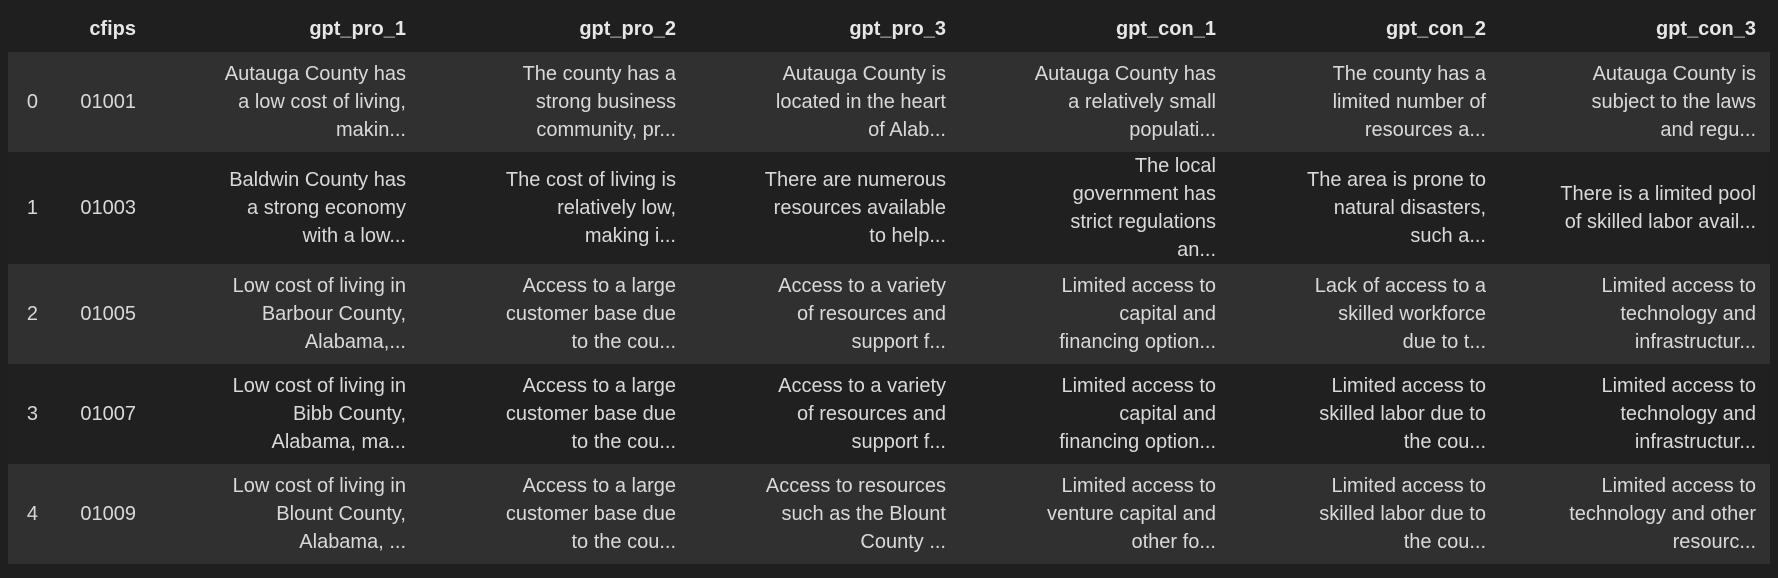 This screenshot has width=1778, height=578. I want to click on row-index: 3, so click(28, 414).